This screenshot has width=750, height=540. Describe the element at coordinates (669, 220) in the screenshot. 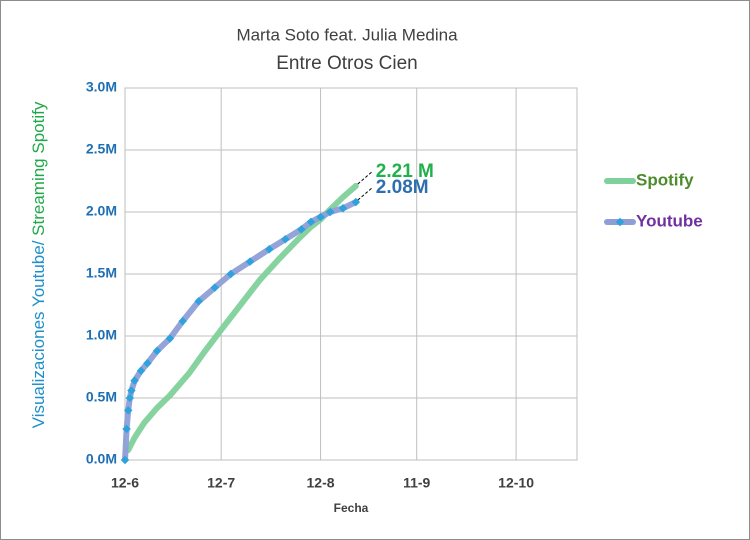

I see `legend-label: Youtube` at that location.